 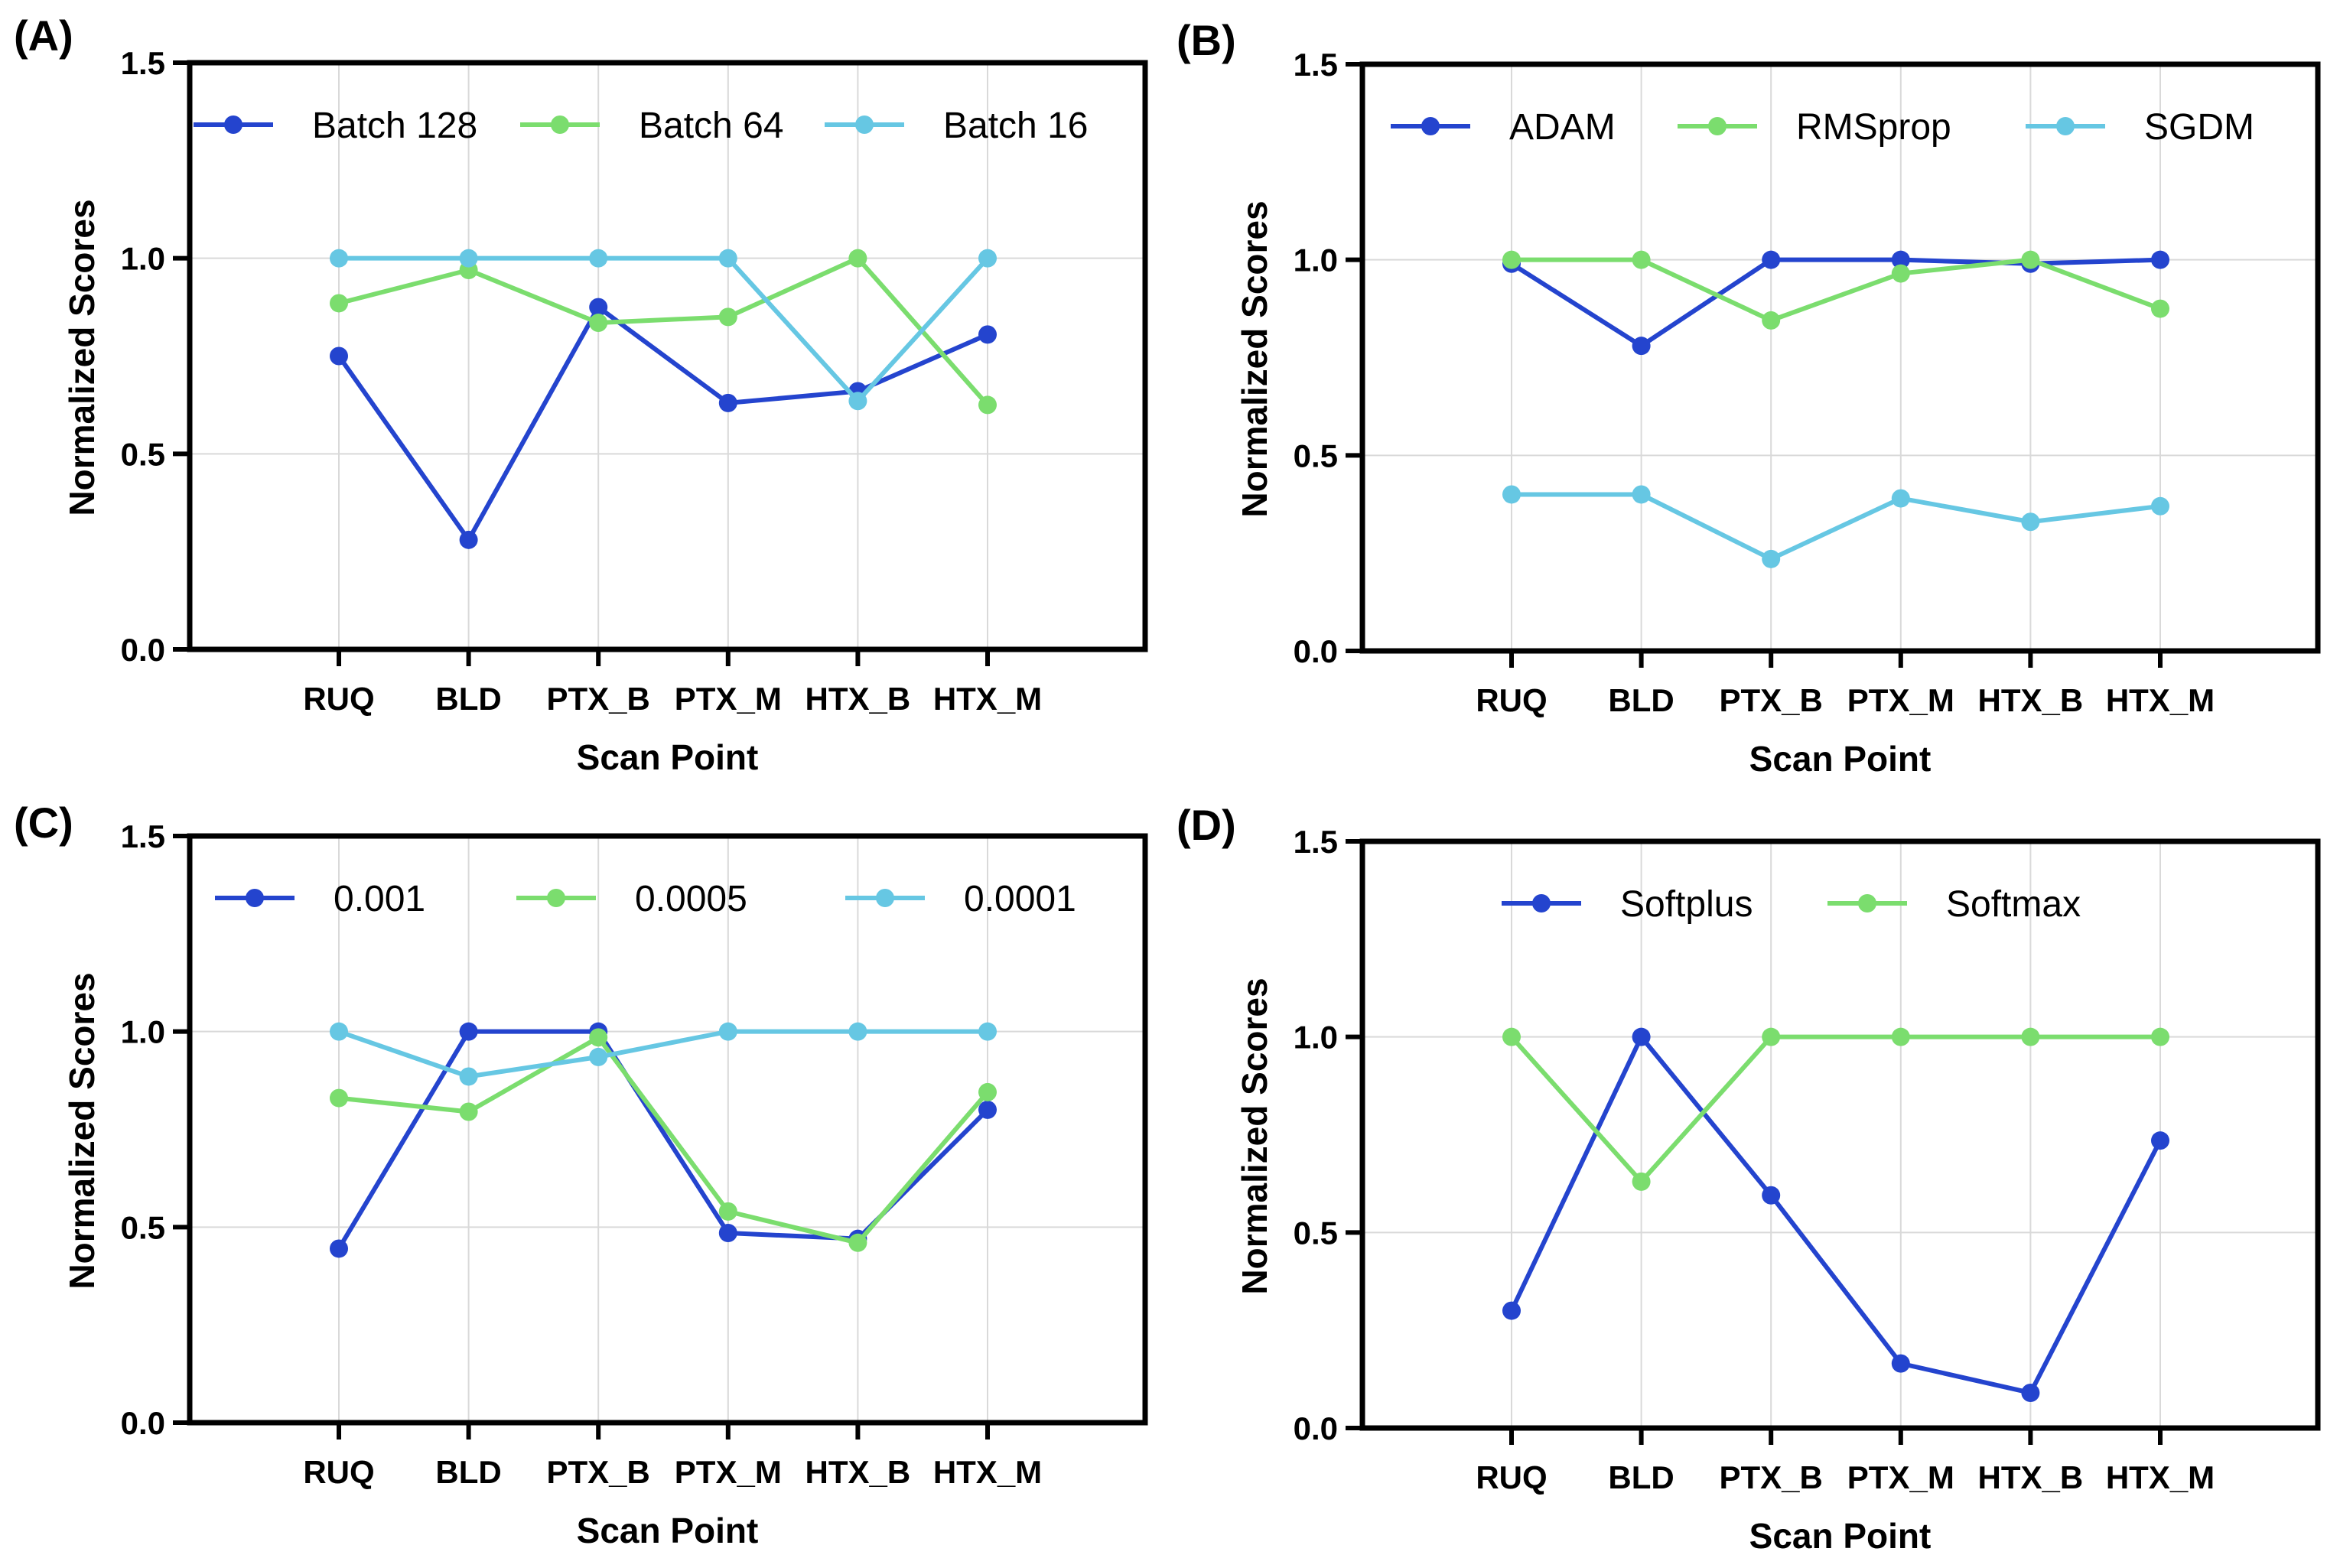 I want to click on legend-label: Batch 64, so click(x=711, y=126).